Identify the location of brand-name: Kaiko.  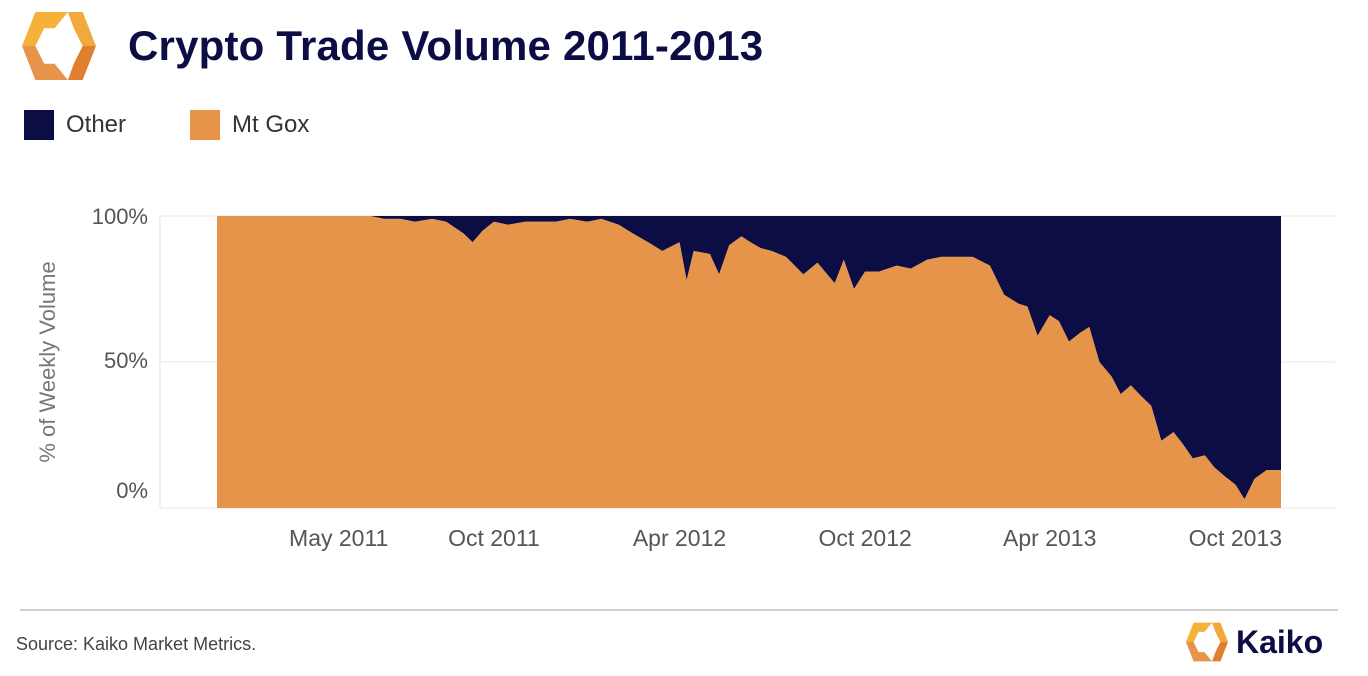
(1280, 641).